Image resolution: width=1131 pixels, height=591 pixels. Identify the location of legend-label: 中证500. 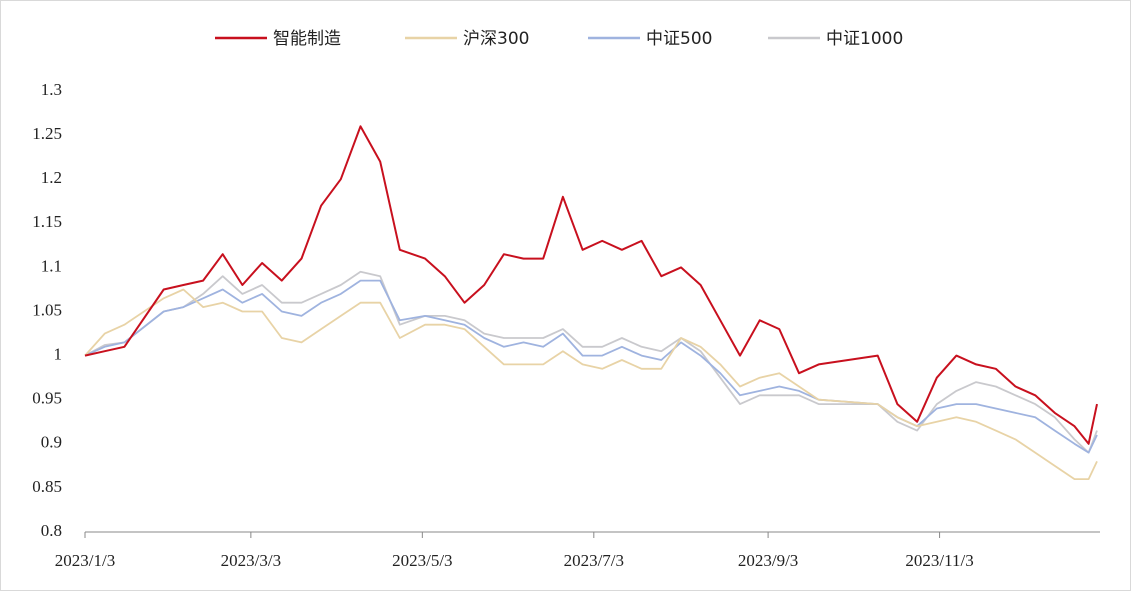
(679, 39).